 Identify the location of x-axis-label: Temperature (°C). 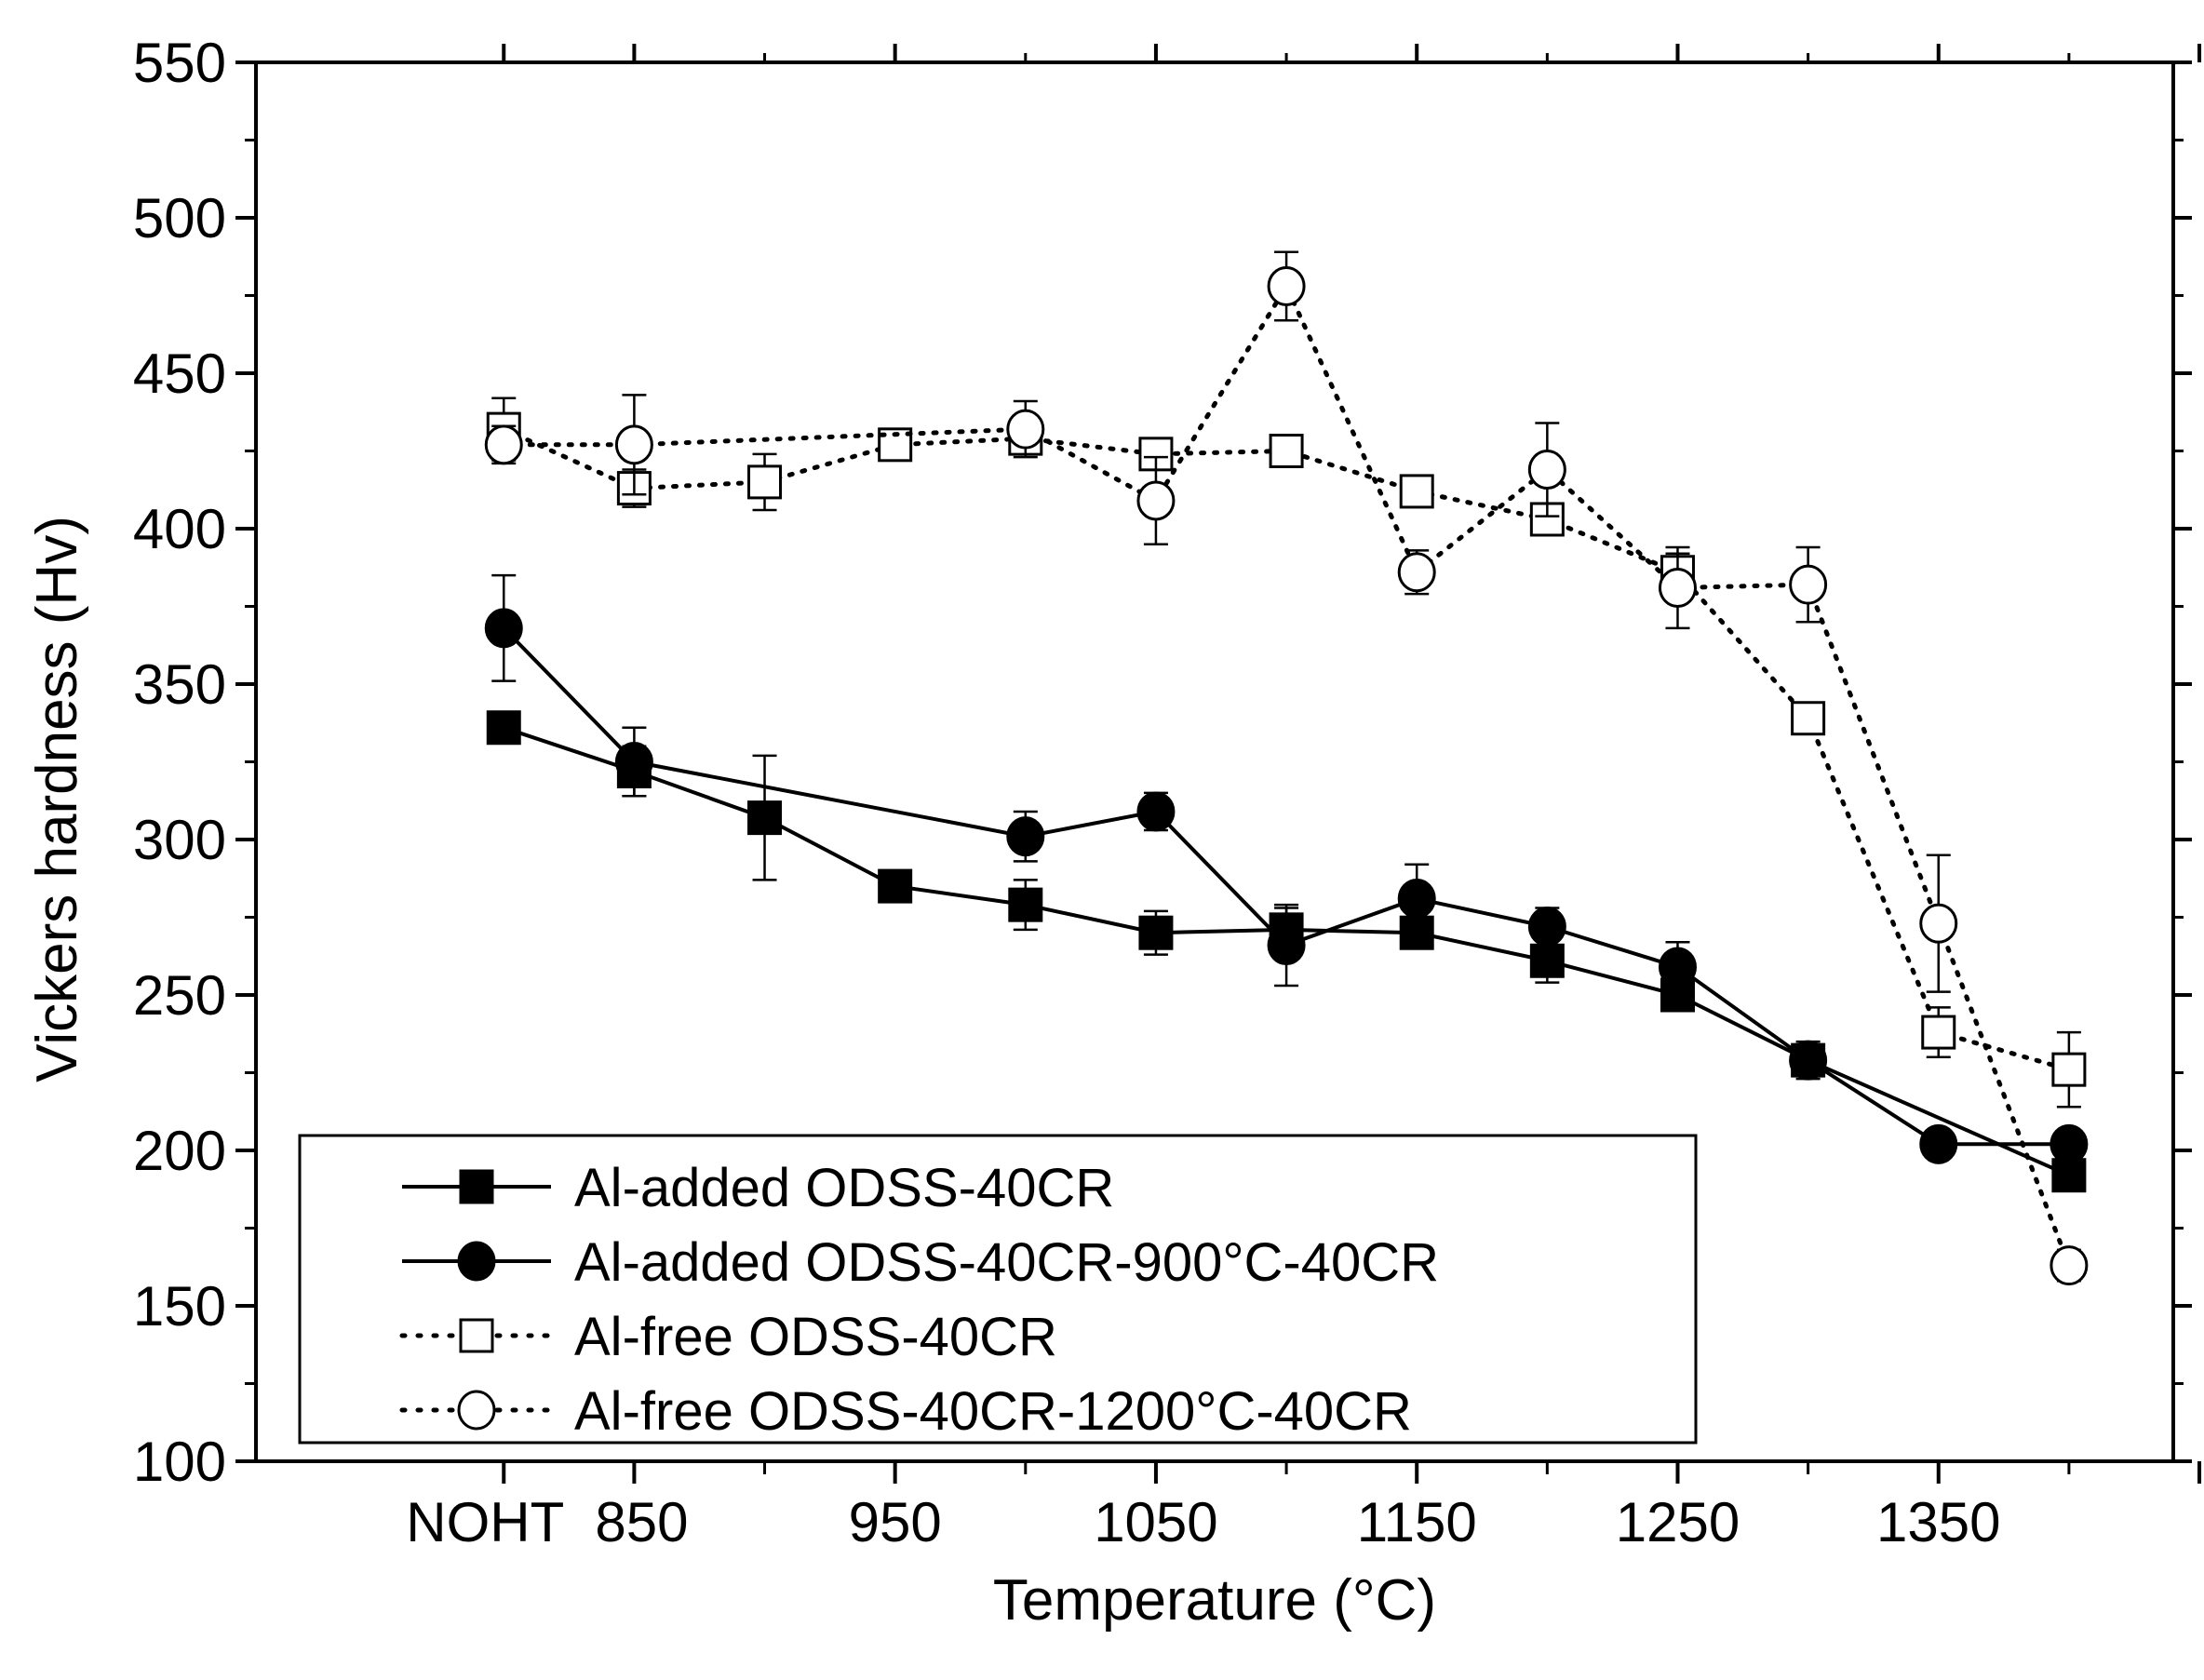
(1214, 1600).